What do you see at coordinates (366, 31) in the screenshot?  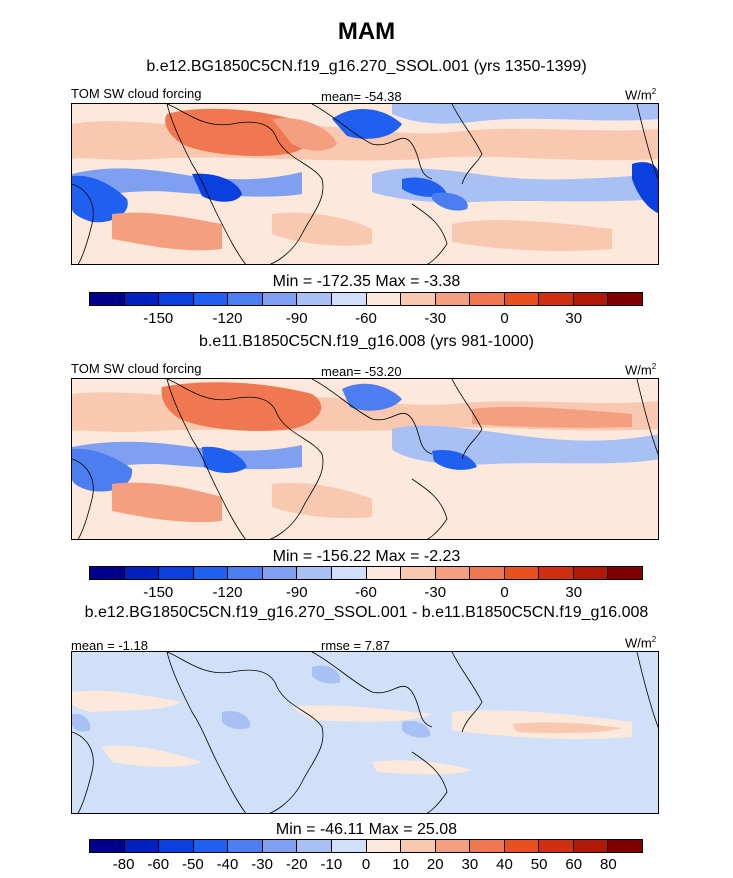 I see `page-title: MAM` at bounding box center [366, 31].